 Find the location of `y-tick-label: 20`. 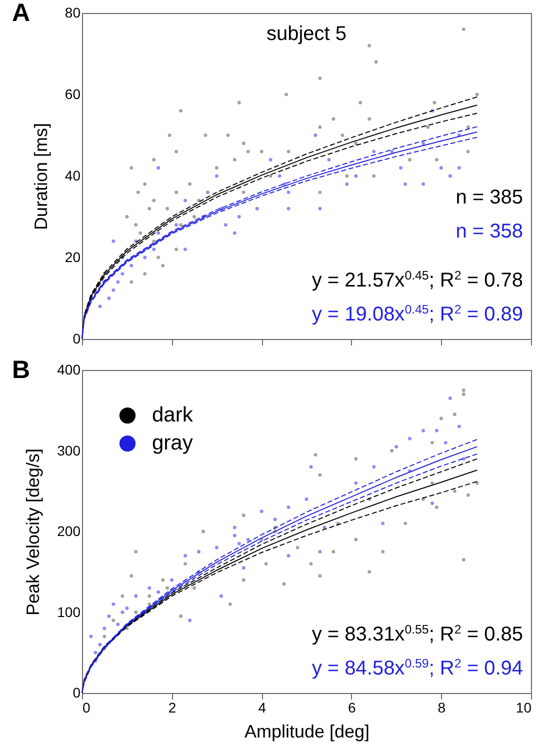

y-tick-label: 20 is located at coordinates (72, 257).